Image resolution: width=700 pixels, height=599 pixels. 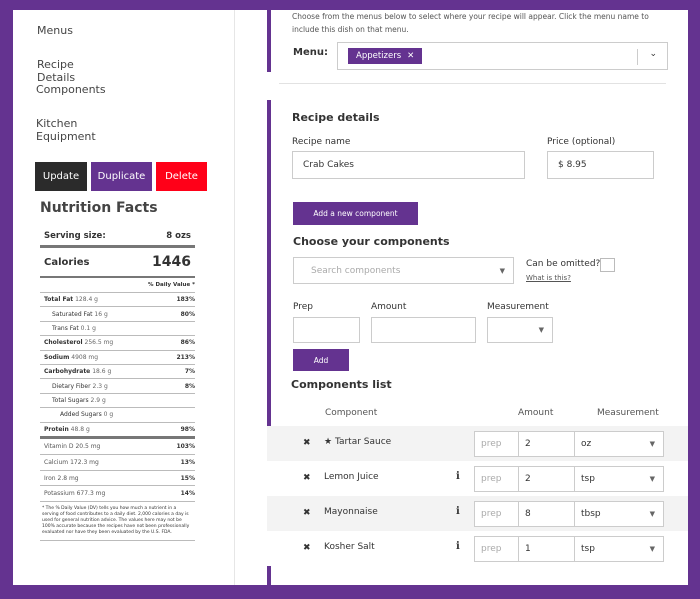 I want to click on omit-checkbox, so click(x=607, y=265).